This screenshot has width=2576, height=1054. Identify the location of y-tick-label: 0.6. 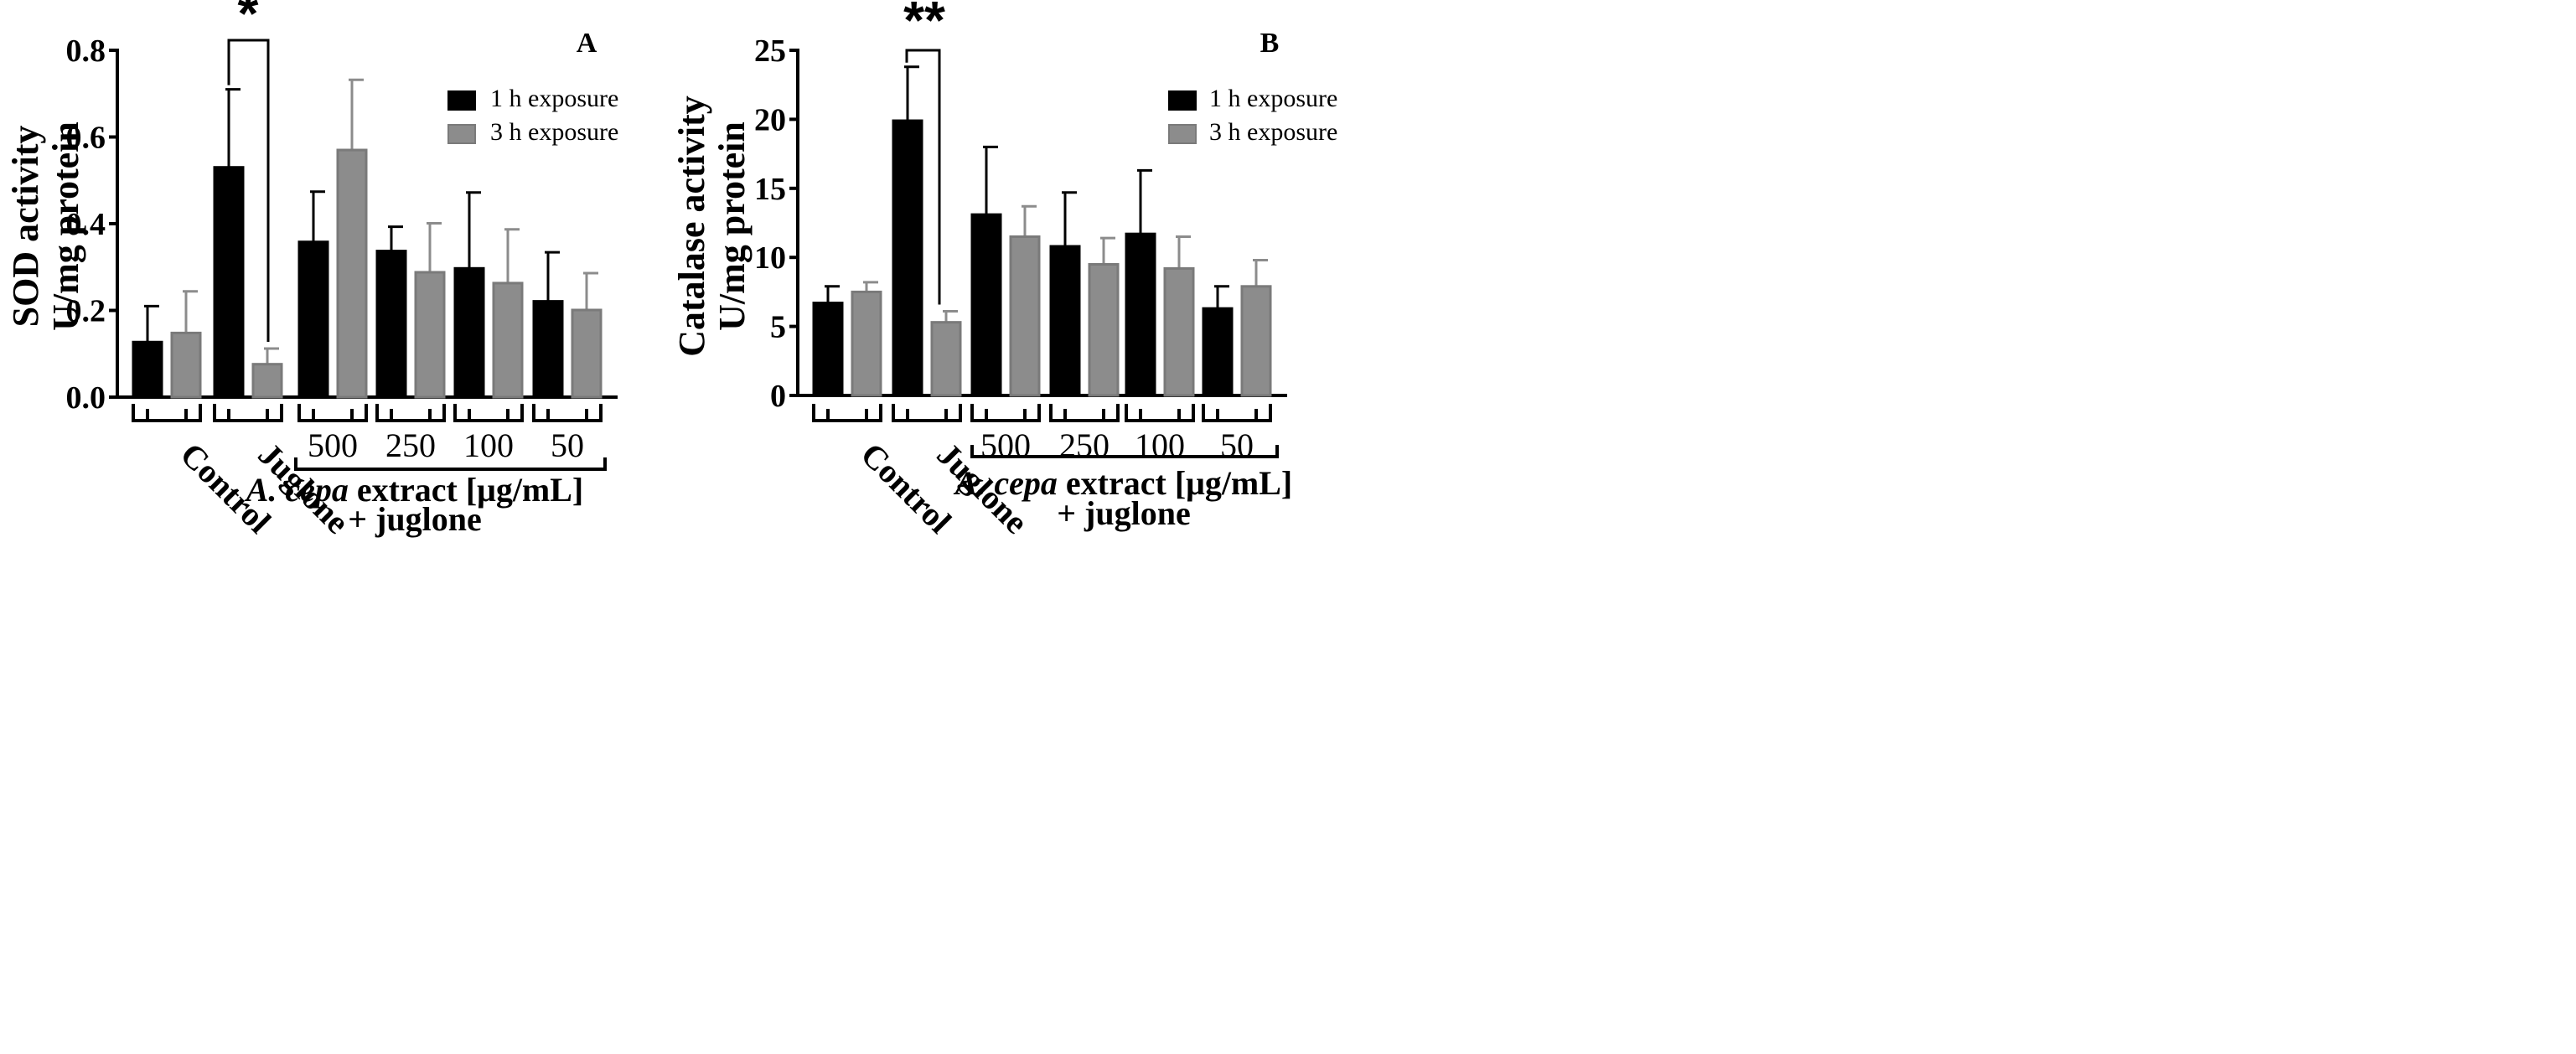
(86, 138).